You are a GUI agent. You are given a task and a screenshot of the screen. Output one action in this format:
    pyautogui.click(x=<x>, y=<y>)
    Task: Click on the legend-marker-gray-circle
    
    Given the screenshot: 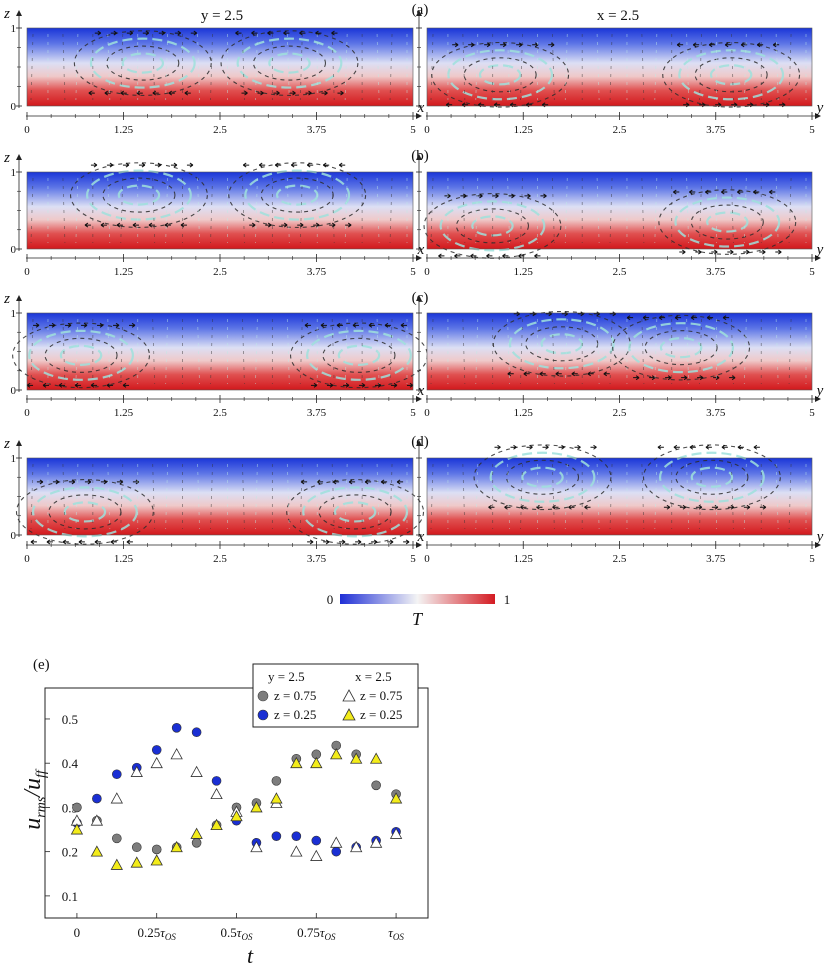 What is the action you would take?
    pyautogui.click(x=263, y=696)
    